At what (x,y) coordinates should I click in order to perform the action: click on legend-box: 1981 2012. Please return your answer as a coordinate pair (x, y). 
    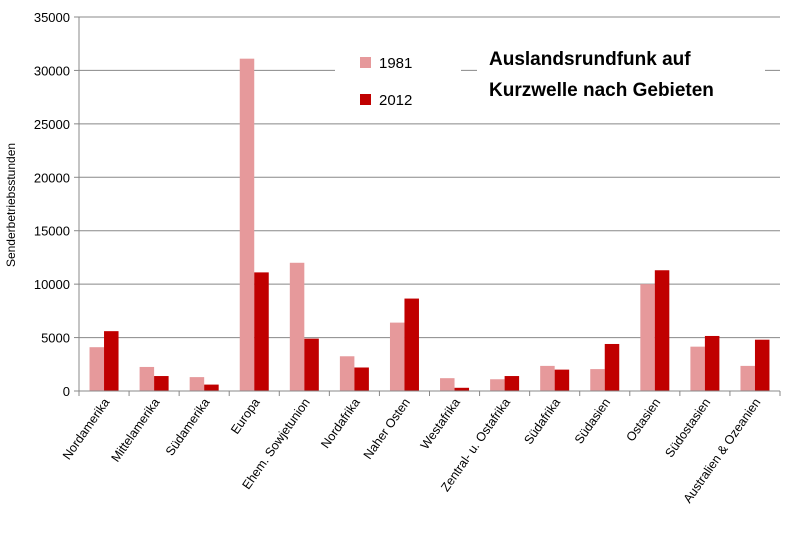
    Looking at the image, I should click on (398, 84).